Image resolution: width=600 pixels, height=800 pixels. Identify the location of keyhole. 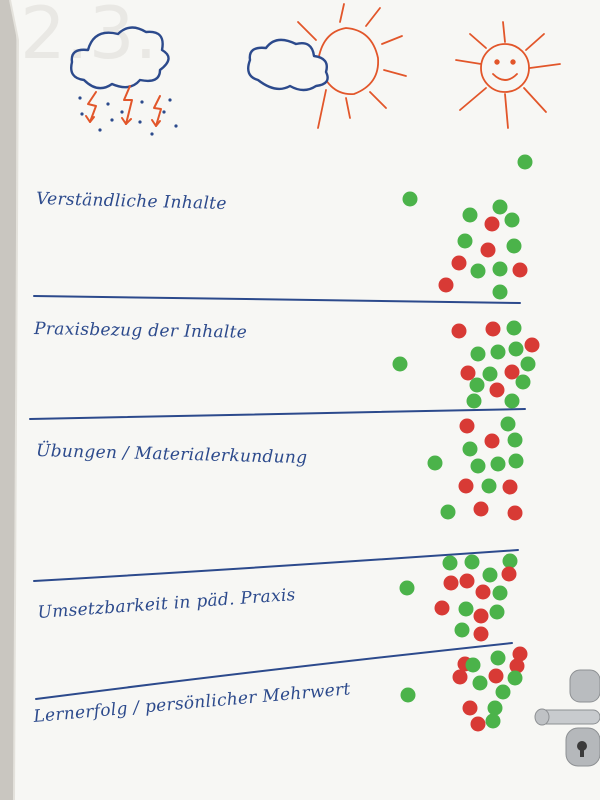
(582, 746).